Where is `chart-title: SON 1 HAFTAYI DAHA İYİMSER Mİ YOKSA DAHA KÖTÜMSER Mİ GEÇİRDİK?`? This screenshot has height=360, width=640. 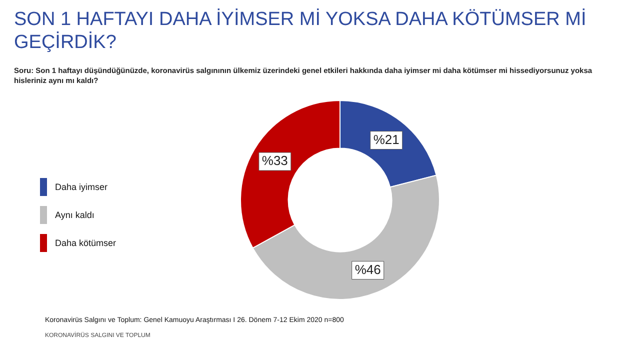 chart-title: SON 1 HAFTAYI DAHA İYİMSER Mİ YOKSA DAHA KÖTÜMSER Mİ GEÇİRDİK? is located at coordinates (301, 31).